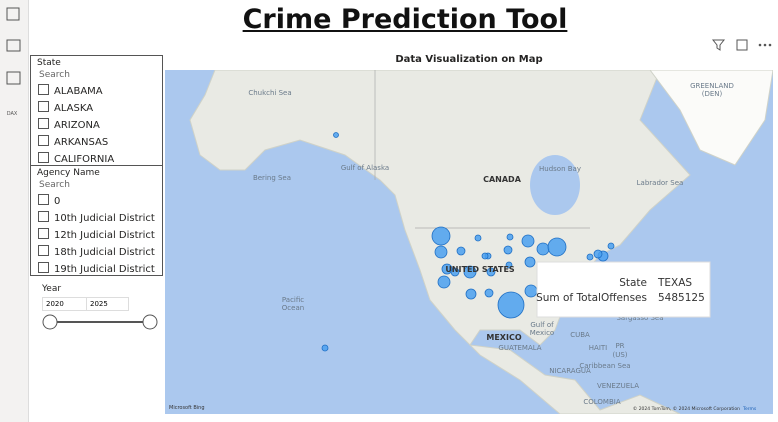 This screenshot has height=422, width=778. I want to click on map-label: NICARAGUA, so click(570, 371).